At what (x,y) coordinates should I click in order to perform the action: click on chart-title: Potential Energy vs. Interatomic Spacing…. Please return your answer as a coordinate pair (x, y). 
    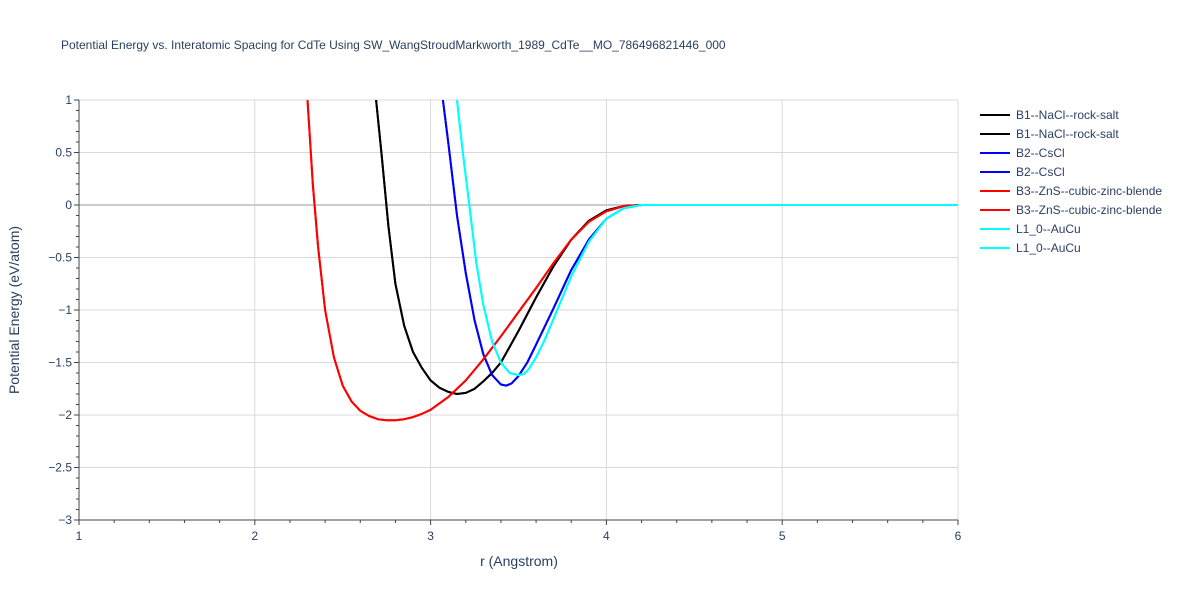
    Looking at the image, I should click on (393, 45).